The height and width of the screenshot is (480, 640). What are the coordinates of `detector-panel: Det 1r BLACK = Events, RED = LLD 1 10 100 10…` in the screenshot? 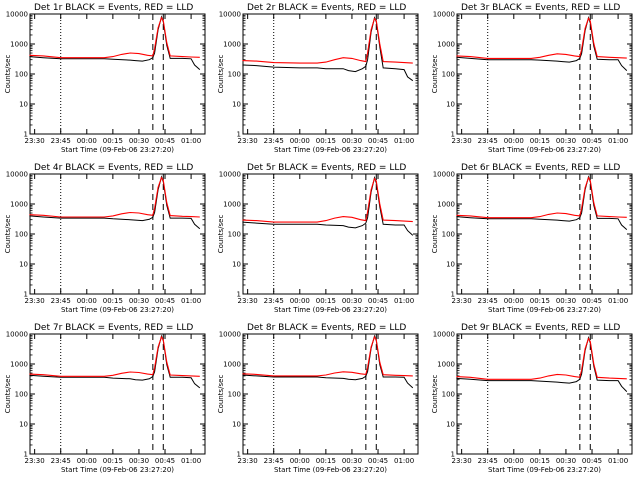 It's located at (105, 78).